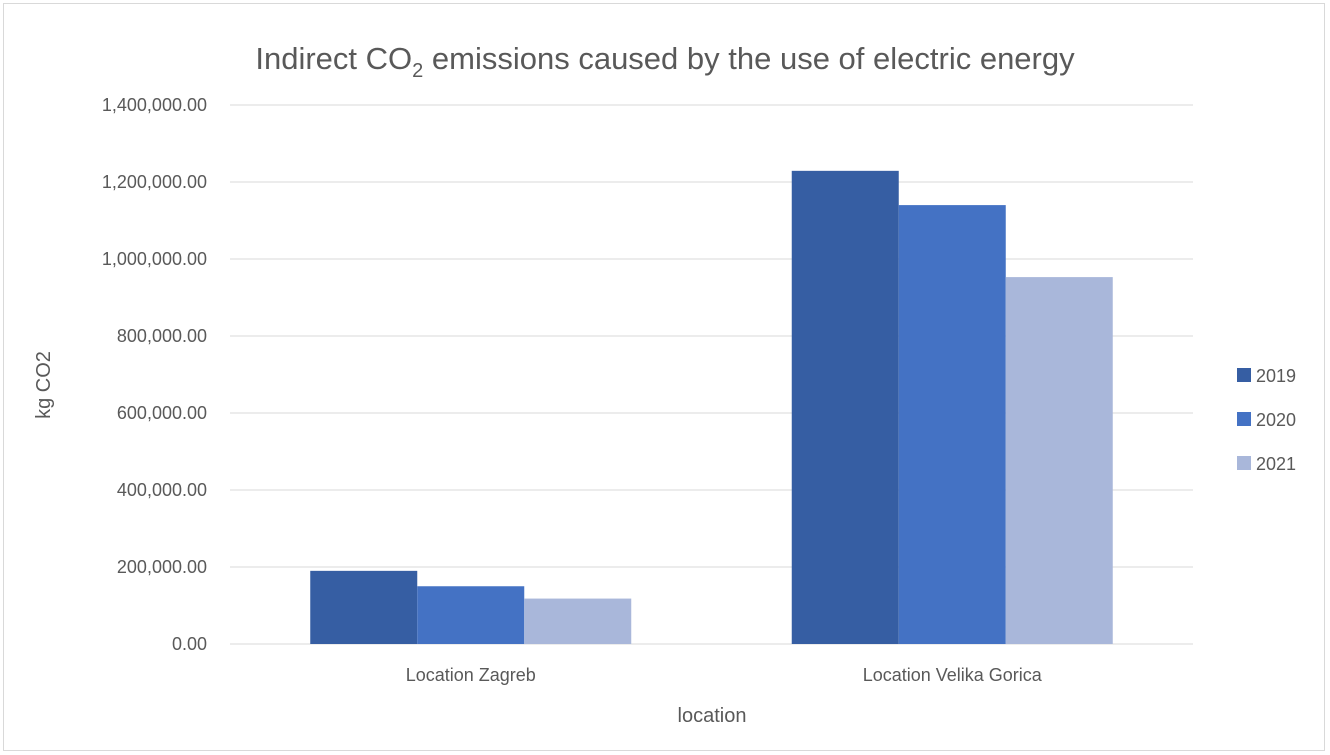  Describe the element at coordinates (724, 675) in the screenshot. I see `x-axis-ticks: Location Zagreb Location Velika Gorica` at that location.